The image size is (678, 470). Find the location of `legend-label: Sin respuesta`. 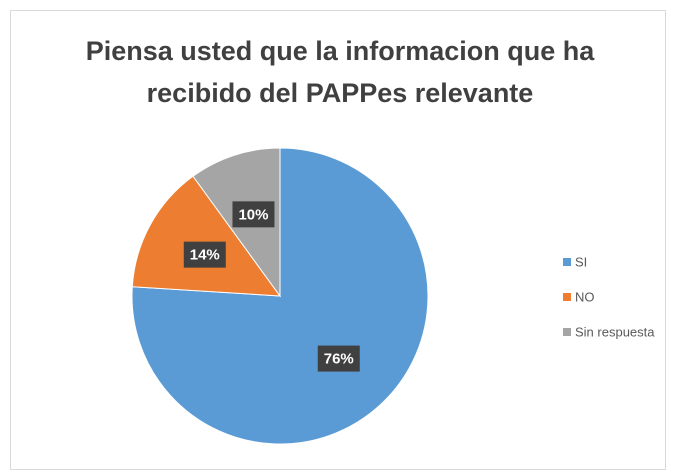

legend-label: Sin respuesta is located at coordinates (615, 331).